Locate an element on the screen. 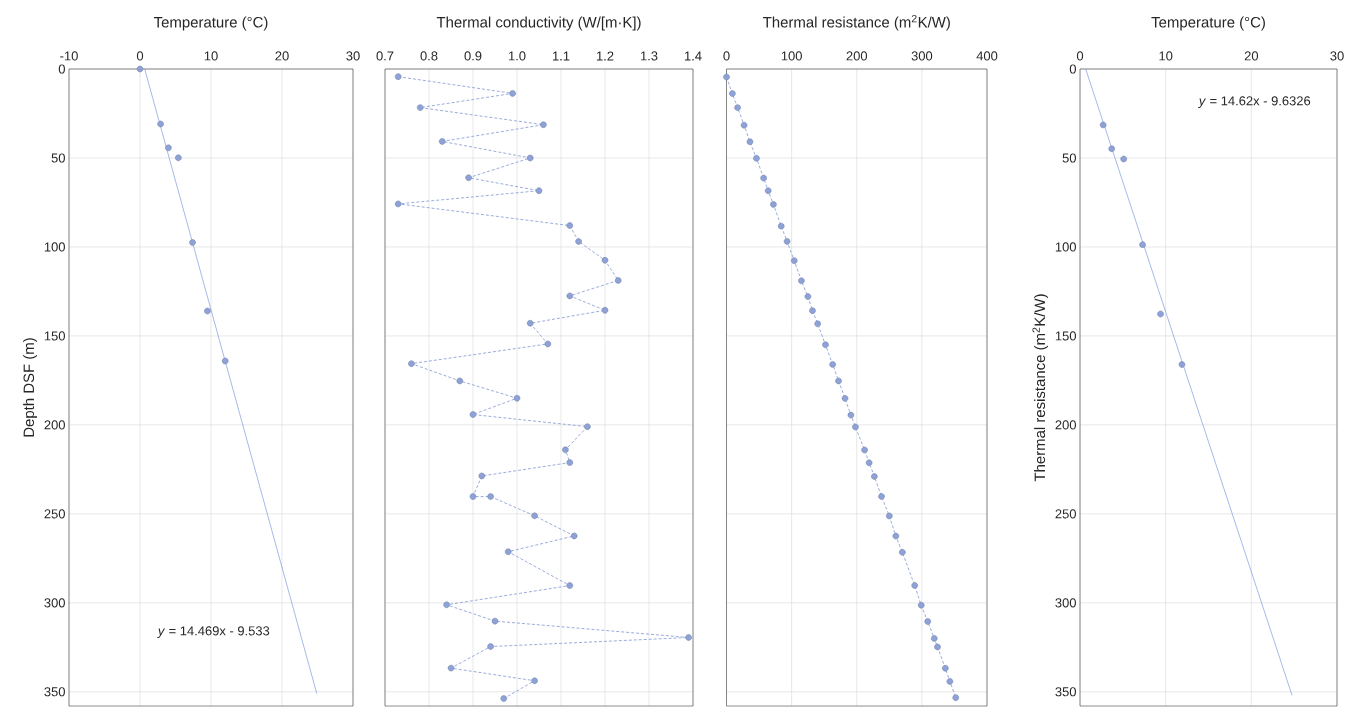 Image resolution: width=1347 pixels, height=707 pixels. x-tick-label: -10 is located at coordinates (69, 56).